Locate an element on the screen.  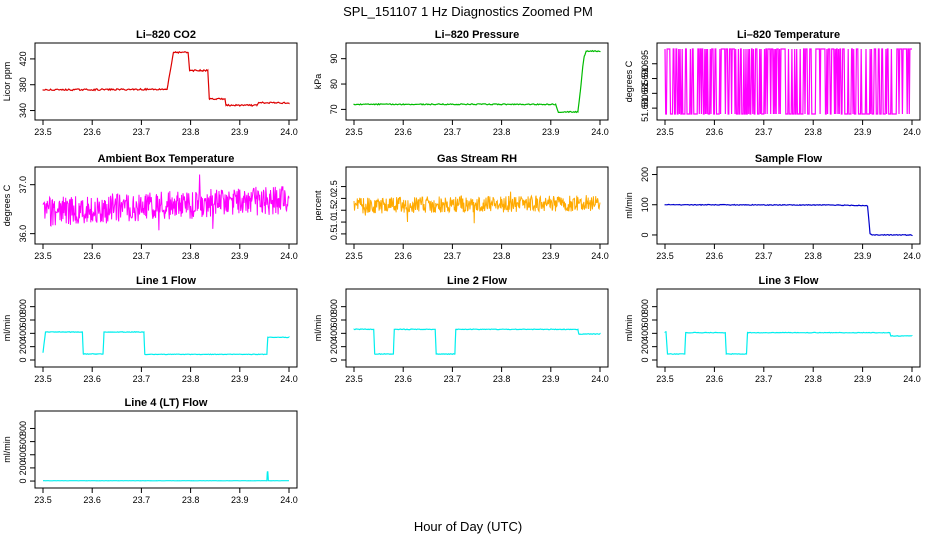
y-tick-label: 51.680 is located at coordinates (645, 108).